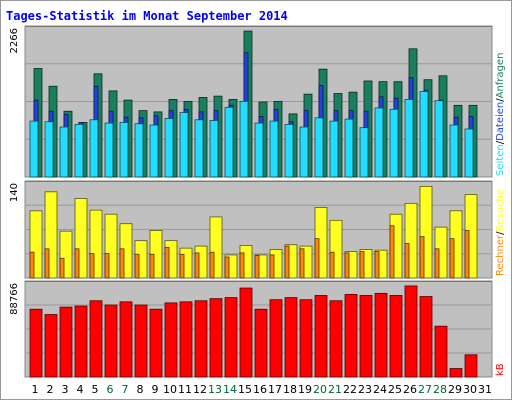 This screenshot has height=405, width=512. I want to click on day-label: 26, so click(410, 389).